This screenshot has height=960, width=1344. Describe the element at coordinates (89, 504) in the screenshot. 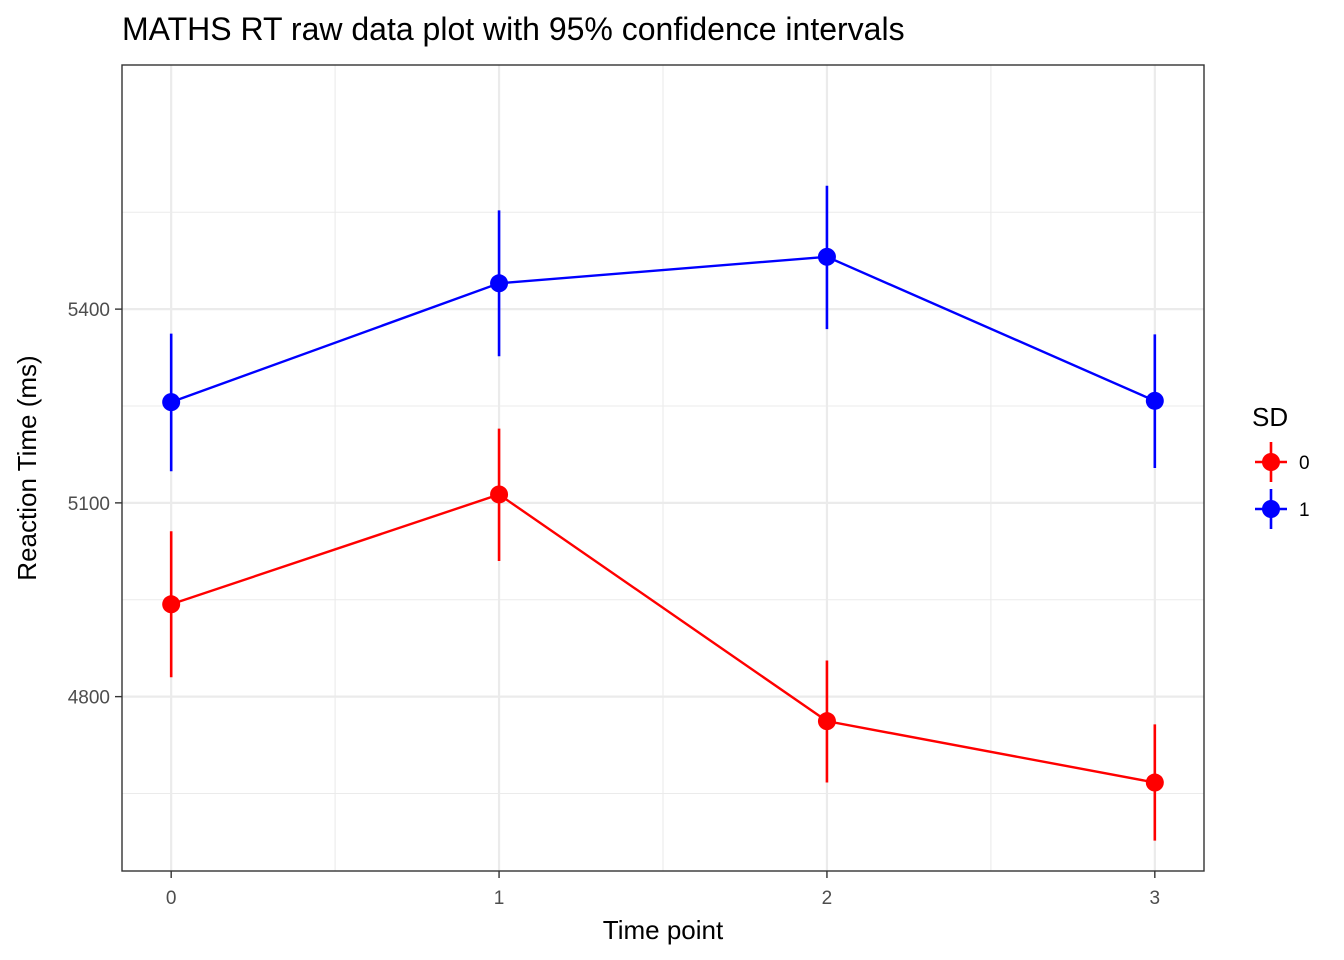

I see `y-tick-label: 5100` at that location.